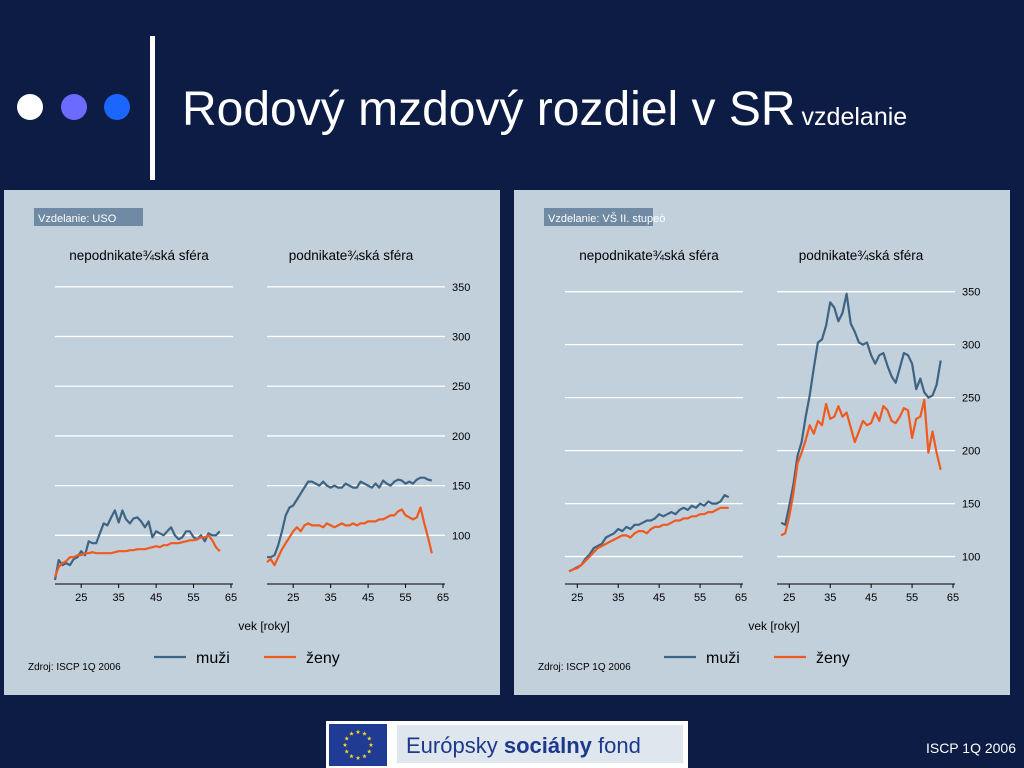  What do you see at coordinates (854, 117) in the screenshot?
I see `title-sub: vzdelanie` at bounding box center [854, 117].